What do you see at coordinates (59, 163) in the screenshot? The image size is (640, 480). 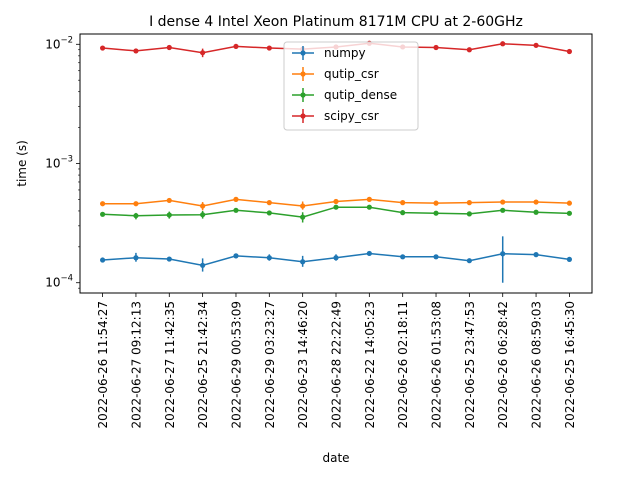 I see `y-tick-label: 10⁻³` at bounding box center [59, 163].